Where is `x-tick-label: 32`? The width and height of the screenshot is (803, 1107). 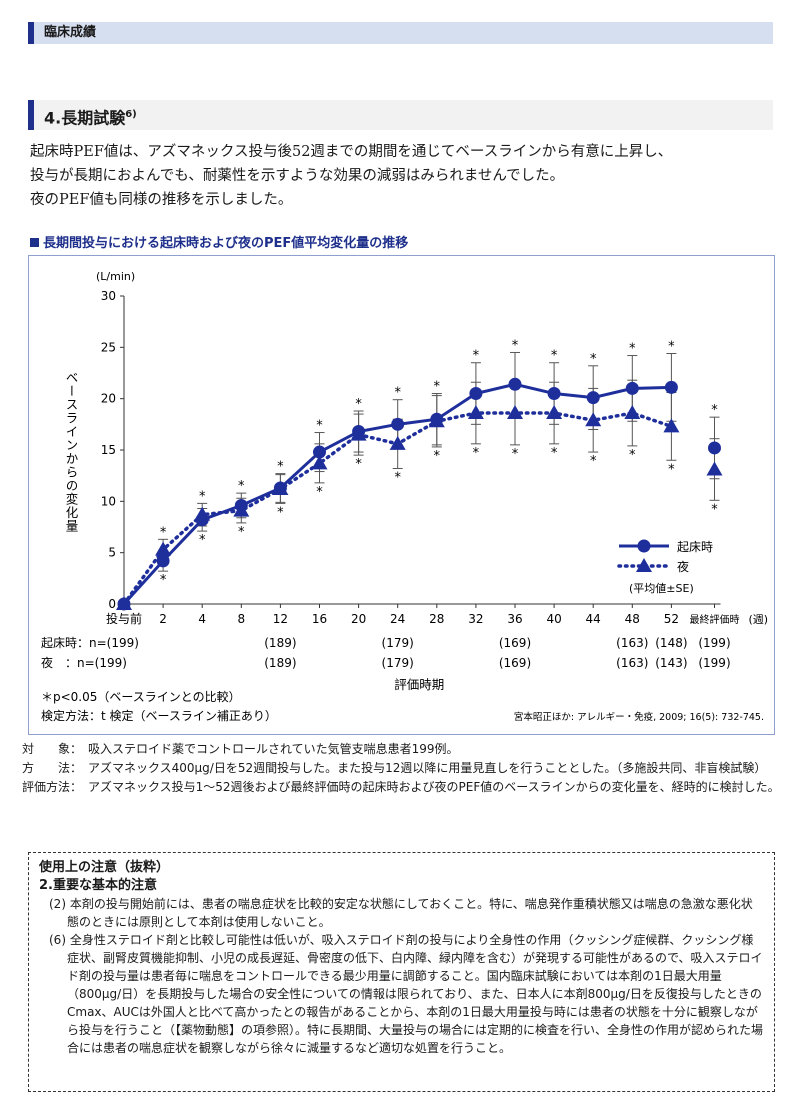 x-tick-label: 32 is located at coordinates (475, 619).